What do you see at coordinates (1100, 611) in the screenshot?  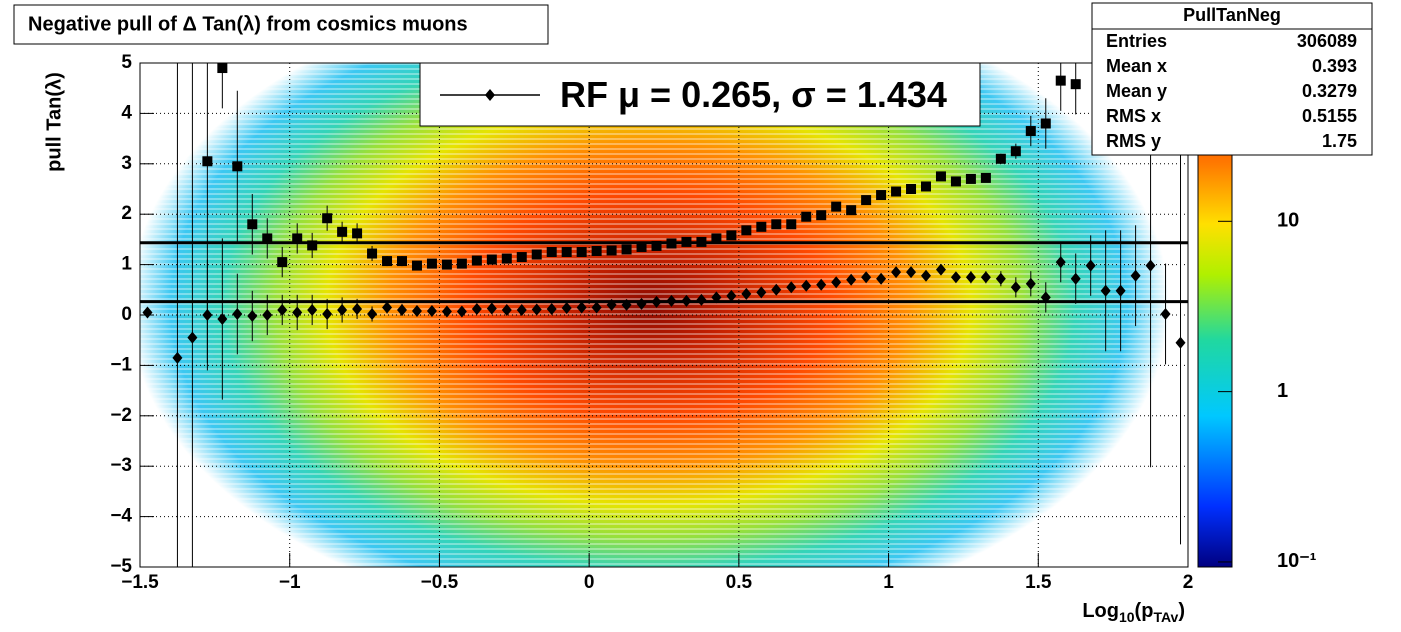 I see `x-axis-title-part: Log` at bounding box center [1100, 611].